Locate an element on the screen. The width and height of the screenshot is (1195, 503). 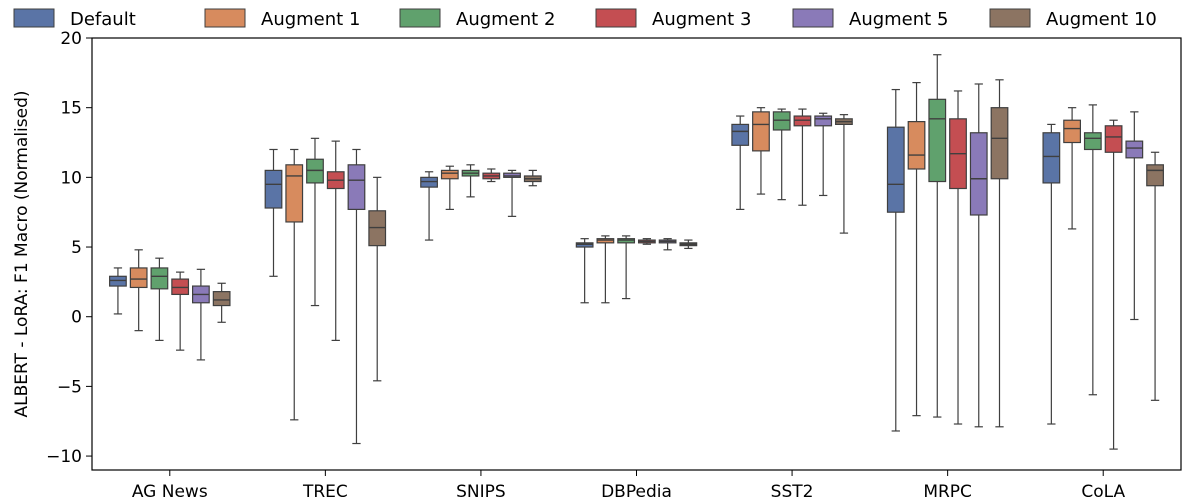
x-axis: AG News TREC SNIPS DBPedia SST2 MRPC CoLA is located at coordinates (629, 486).